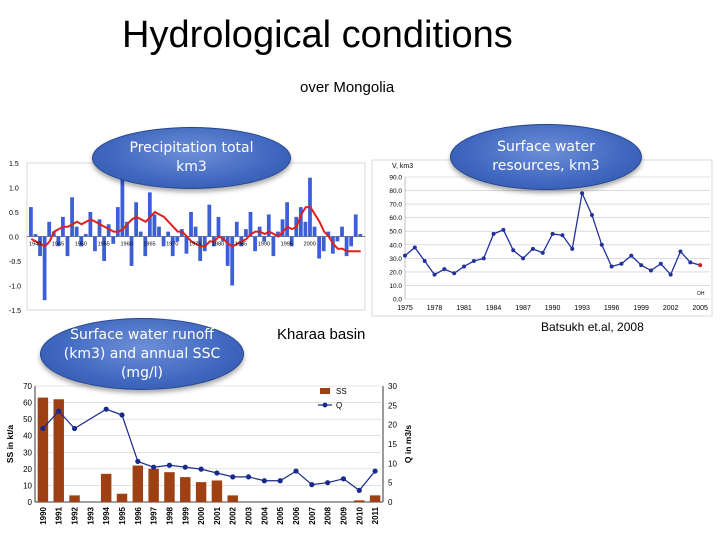  Describe the element at coordinates (375, 515) in the screenshot. I see `x-tick-label: 2011` at that location.